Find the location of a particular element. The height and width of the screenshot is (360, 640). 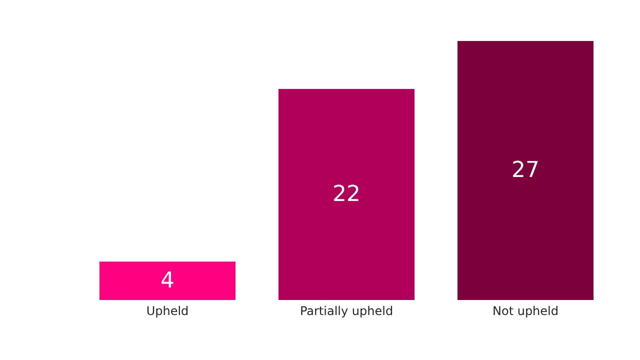

data-label: 22 is located at coordinates (346, 194).